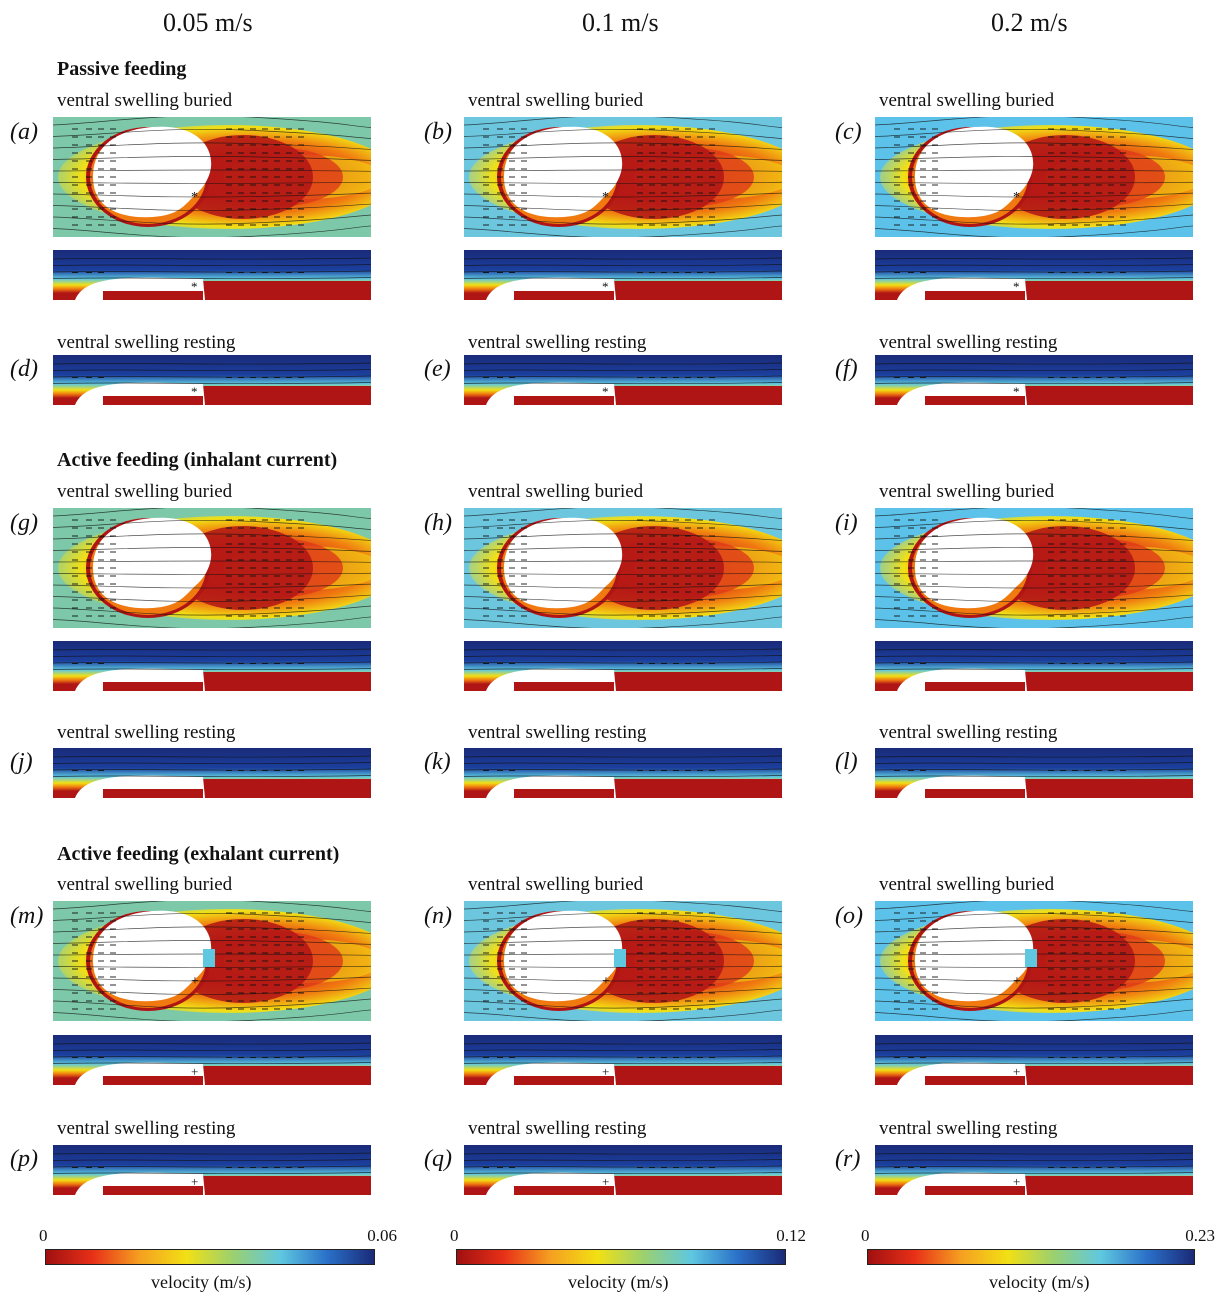  Describe the element at coordinates (24, 369) in the screenshot. I see `panel-label: (d)` at that location.